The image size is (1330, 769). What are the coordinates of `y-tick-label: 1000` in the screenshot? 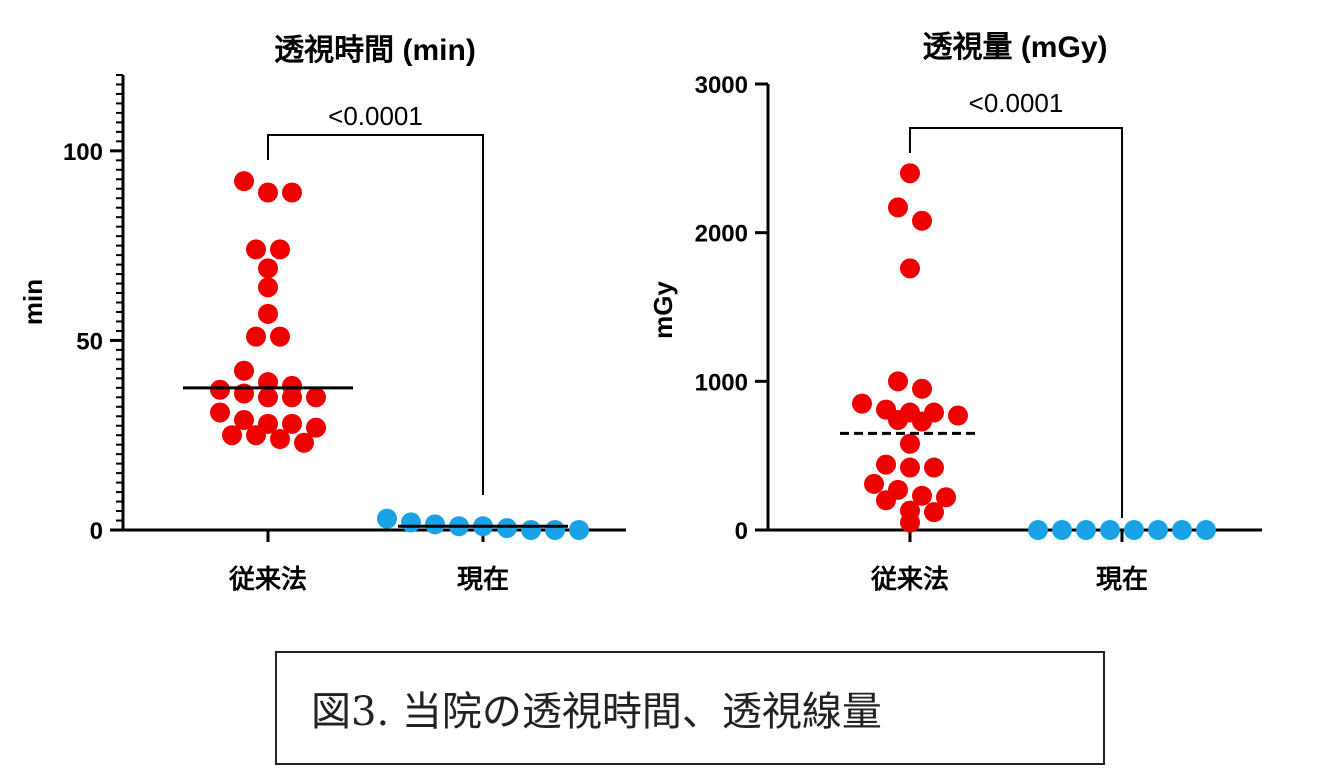 It's located at (721, 382).